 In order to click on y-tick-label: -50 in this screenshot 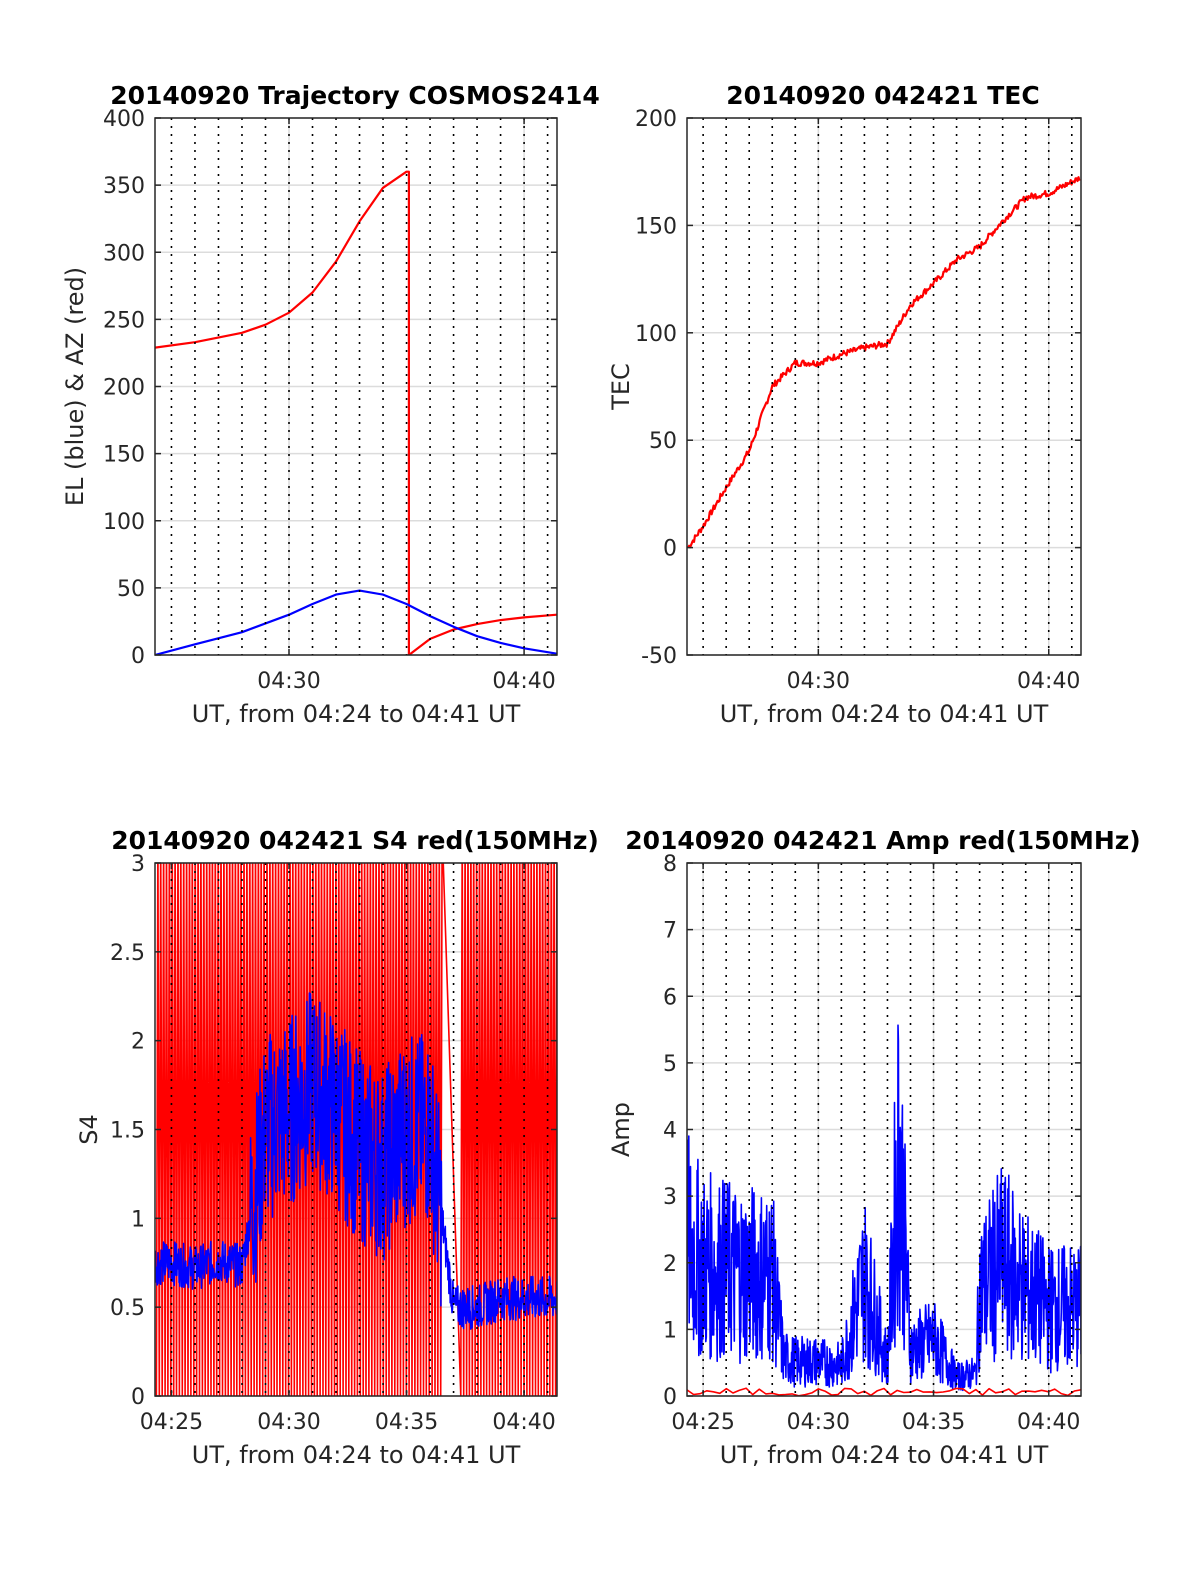, I will do `click(659, 656)`.